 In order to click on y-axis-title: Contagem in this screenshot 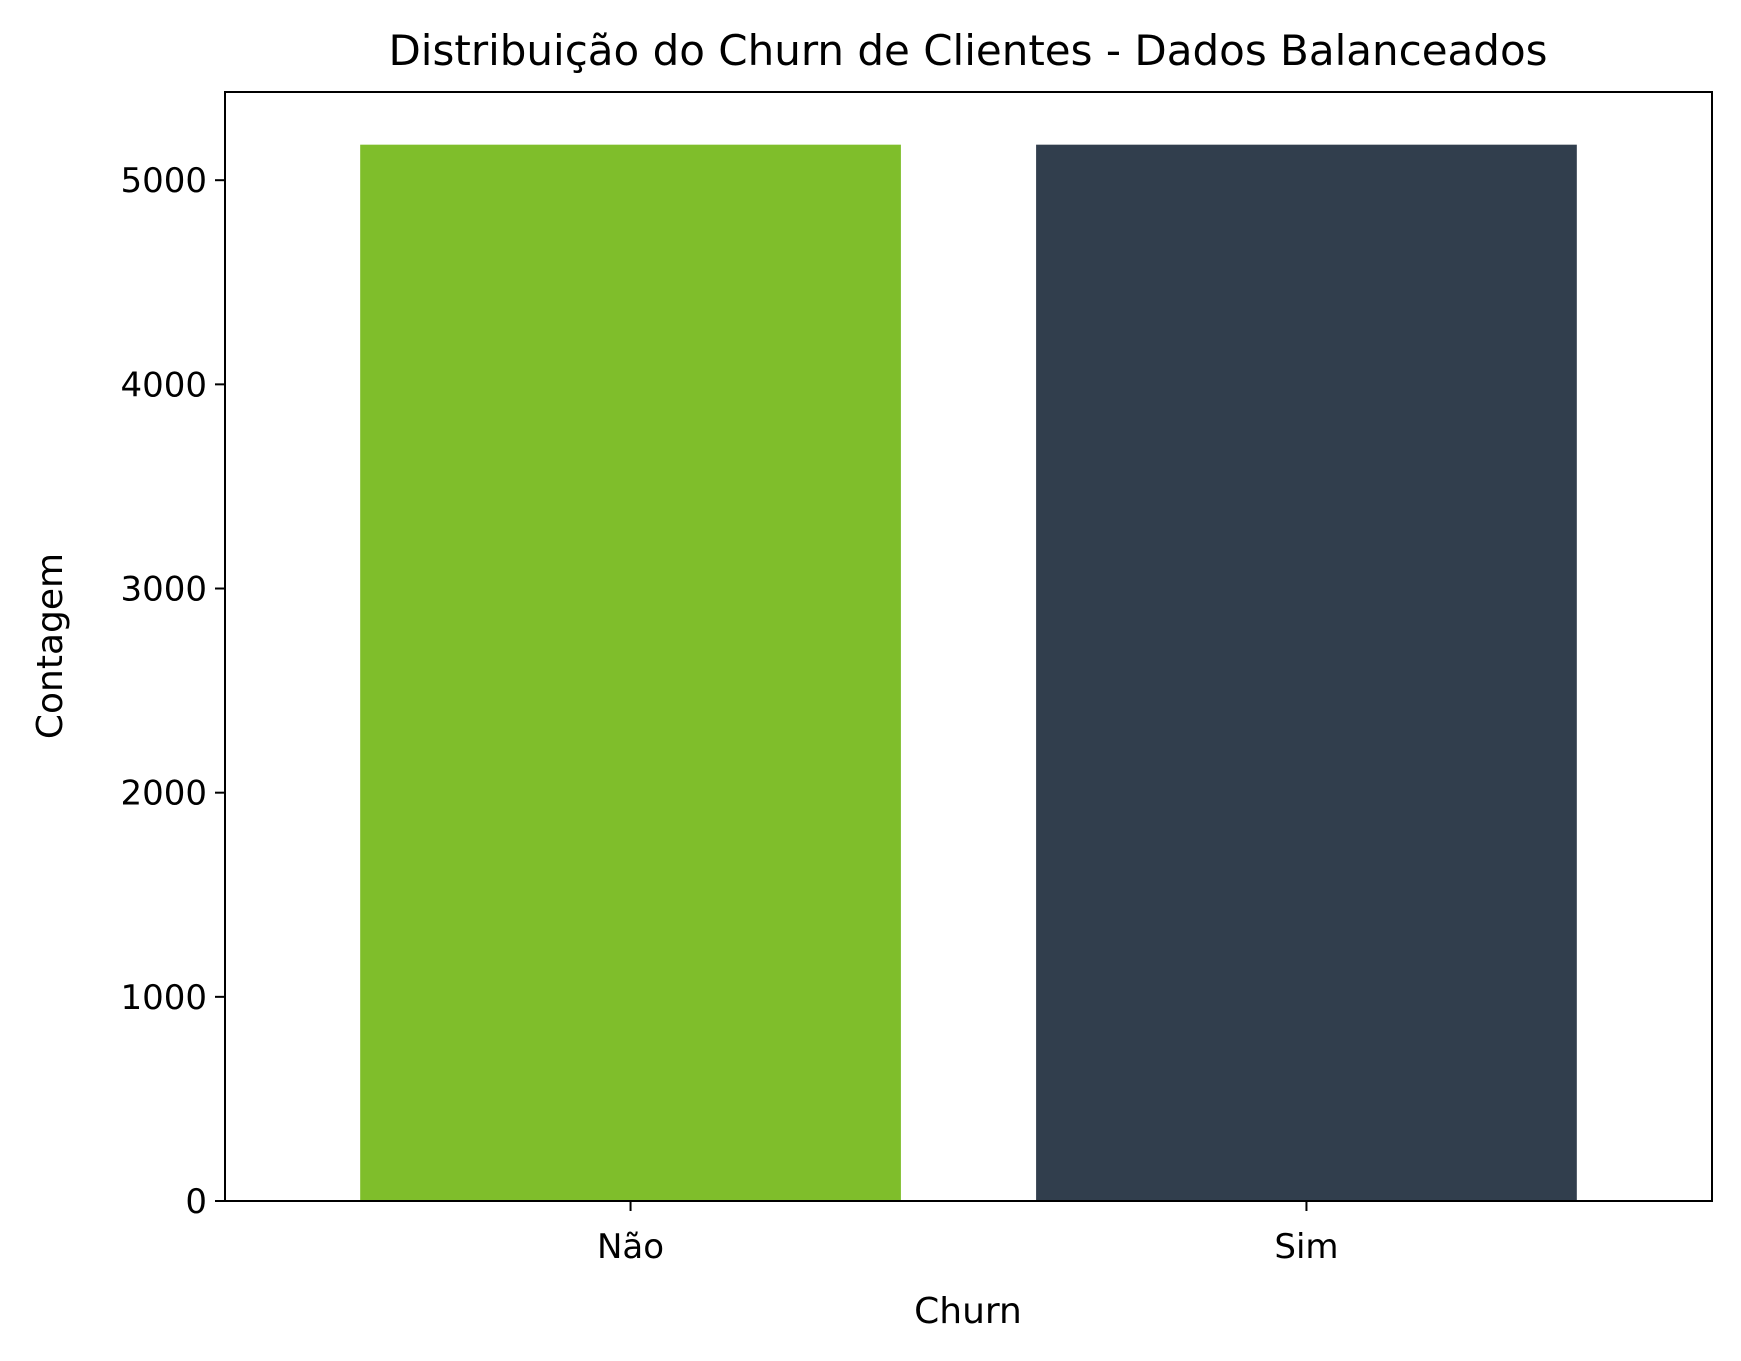, I will do `click(50, 646)`.